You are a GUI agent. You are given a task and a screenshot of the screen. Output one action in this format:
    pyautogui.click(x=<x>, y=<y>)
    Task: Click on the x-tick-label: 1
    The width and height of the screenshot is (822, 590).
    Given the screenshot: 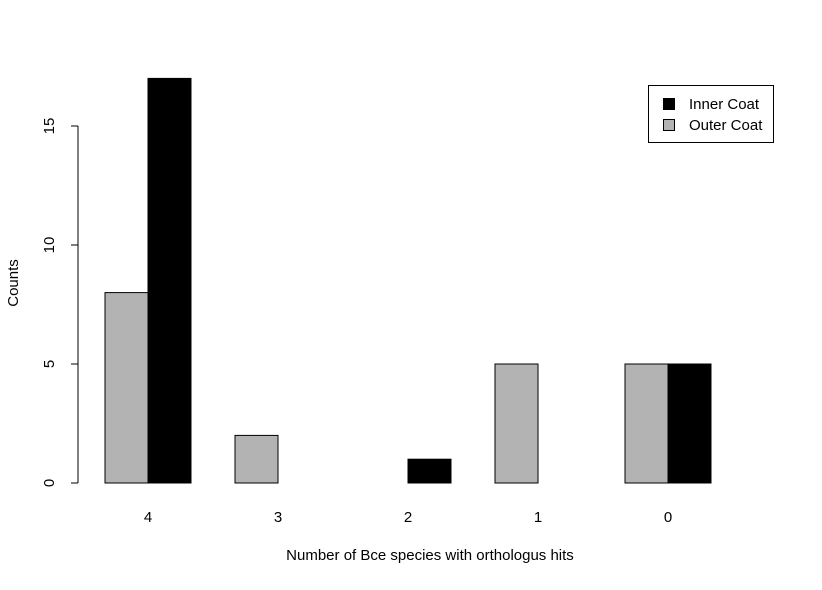 What is the action you would take?
    pyautogui.click(x=538, y=517)
    